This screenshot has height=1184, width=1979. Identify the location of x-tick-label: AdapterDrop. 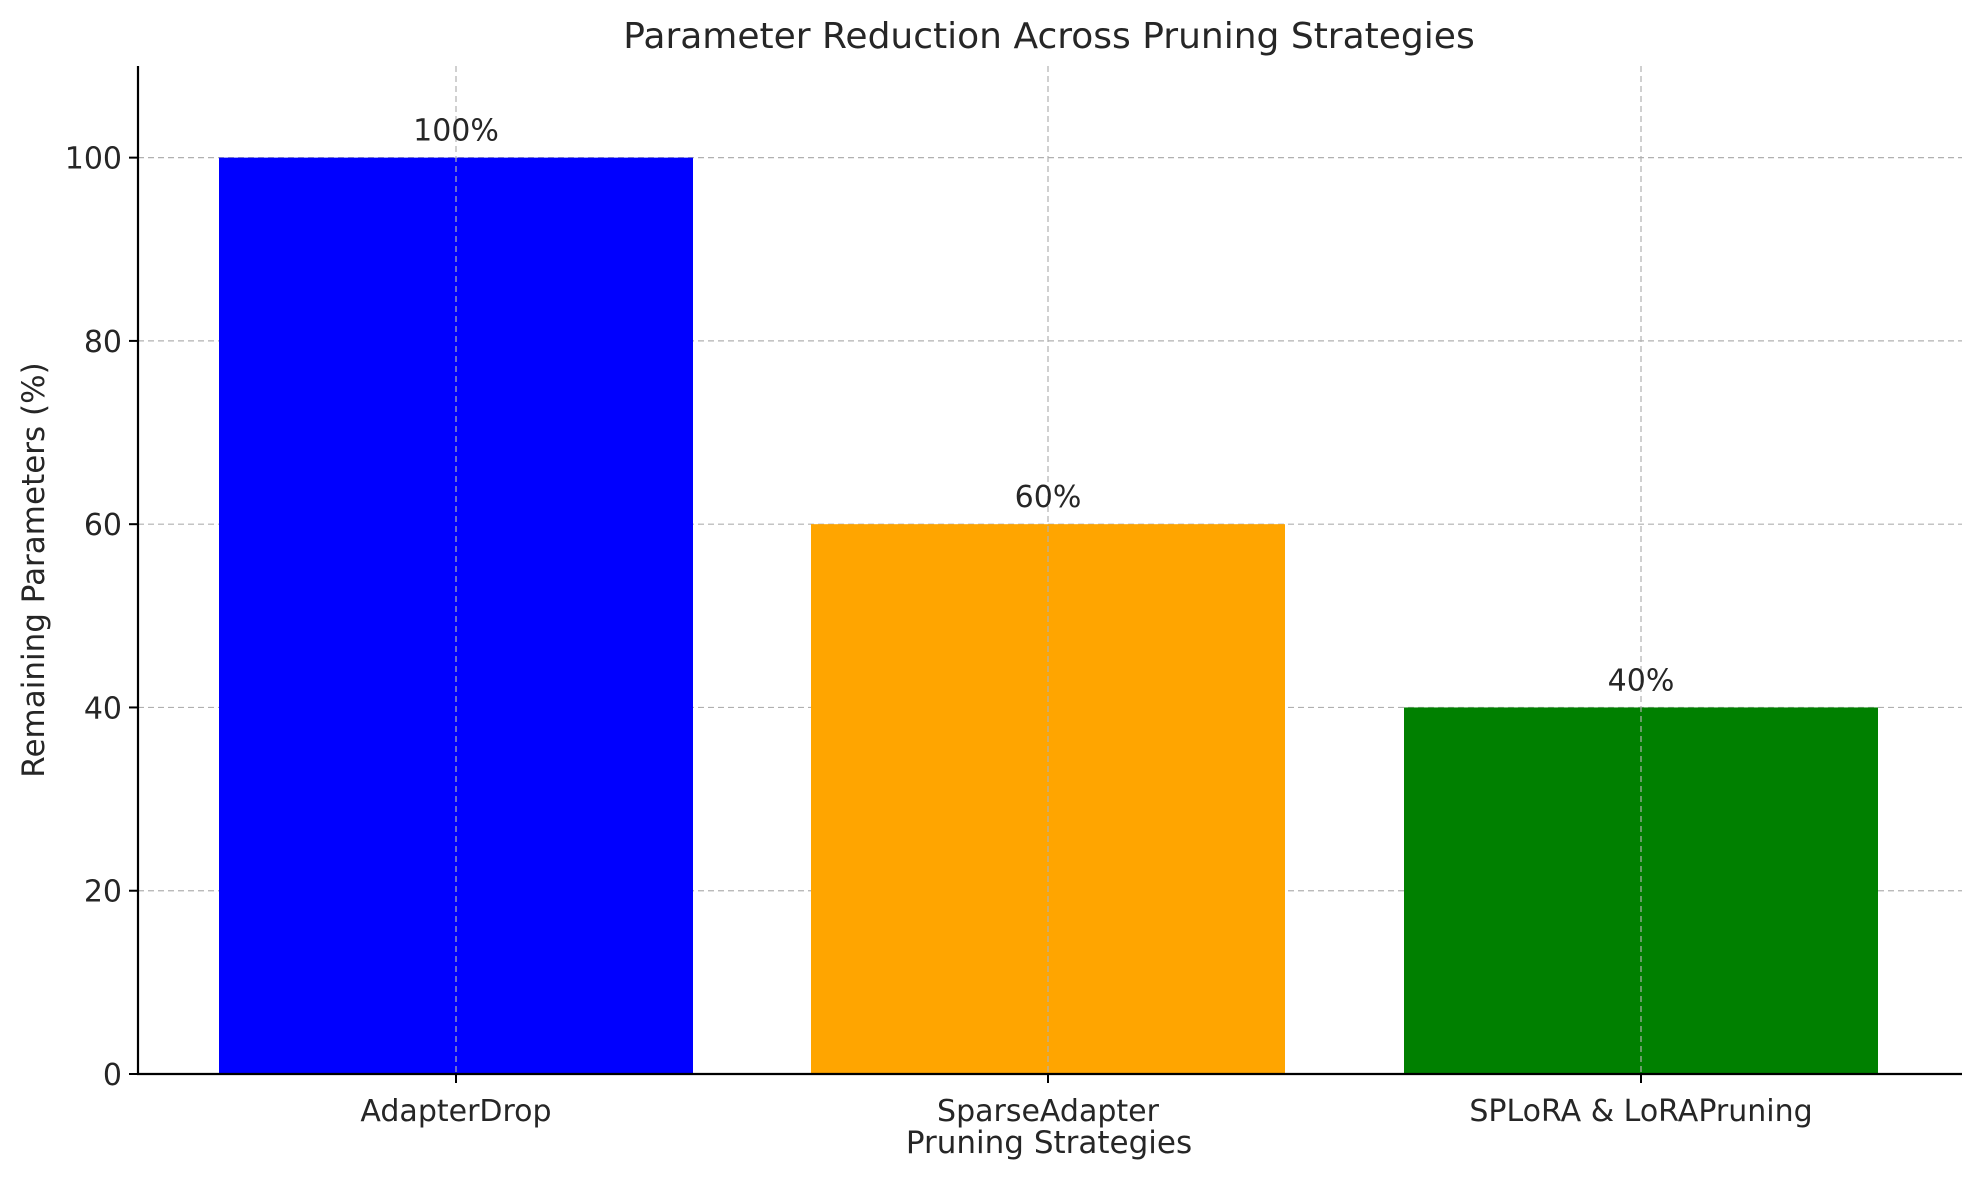
(455, 1111).